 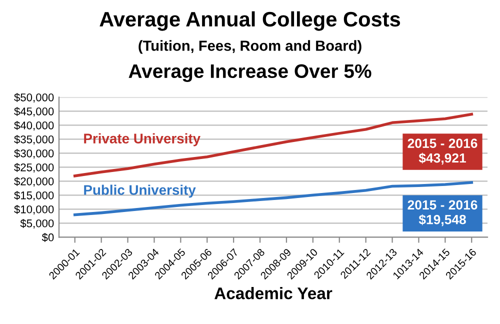 What do you see at coordinates (34, 209) in the screenshot?
I see `y-tick-label: $10,000` at bounding box center [34, 209].